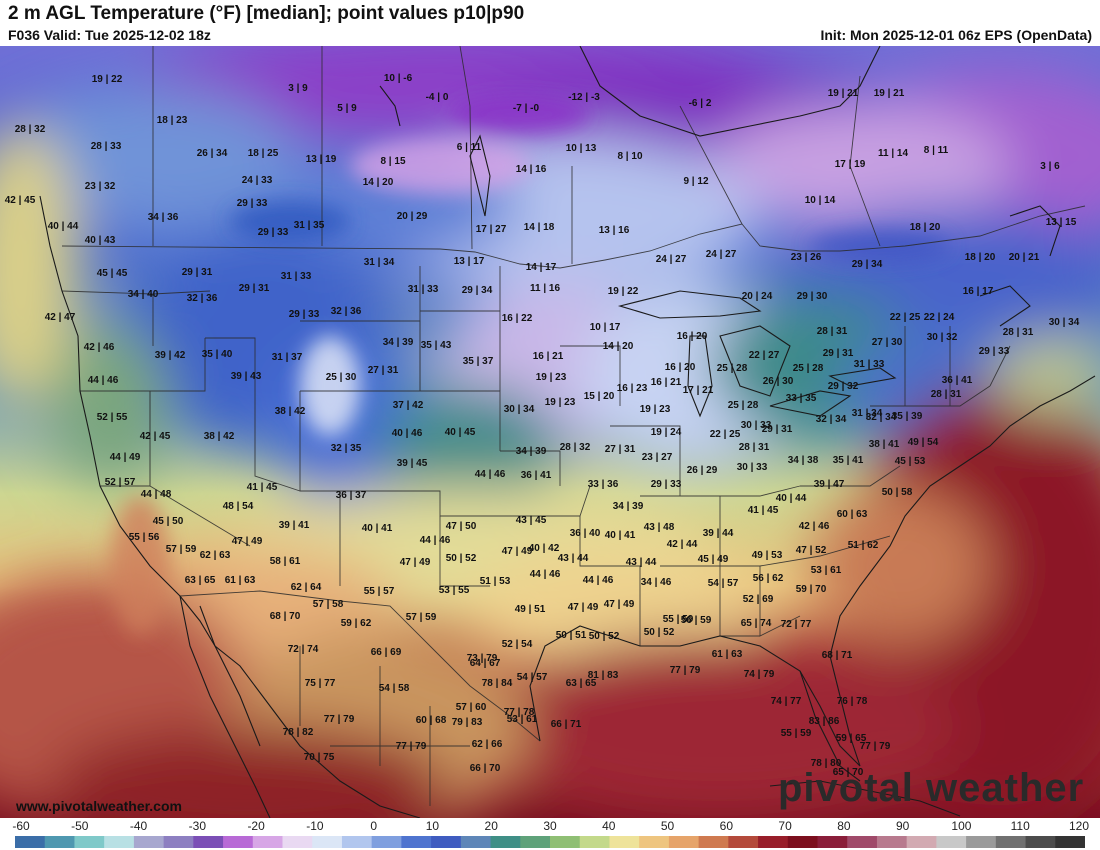  I want to click on point-value-label: 49 | 54, so click(923, 442).